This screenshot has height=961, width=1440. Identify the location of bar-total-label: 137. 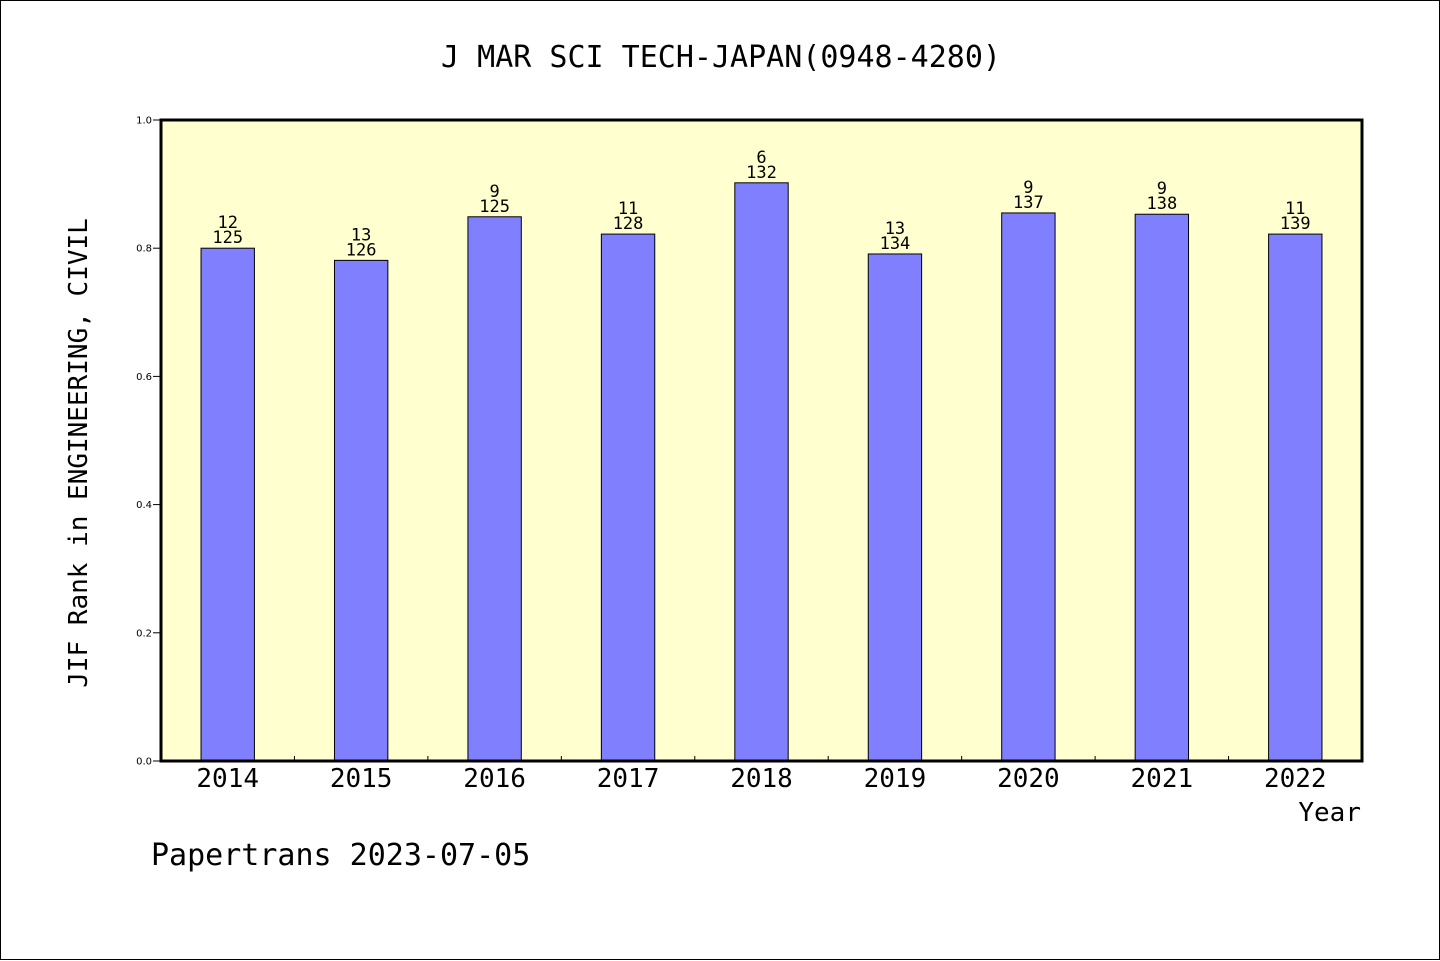
(1028, 203).